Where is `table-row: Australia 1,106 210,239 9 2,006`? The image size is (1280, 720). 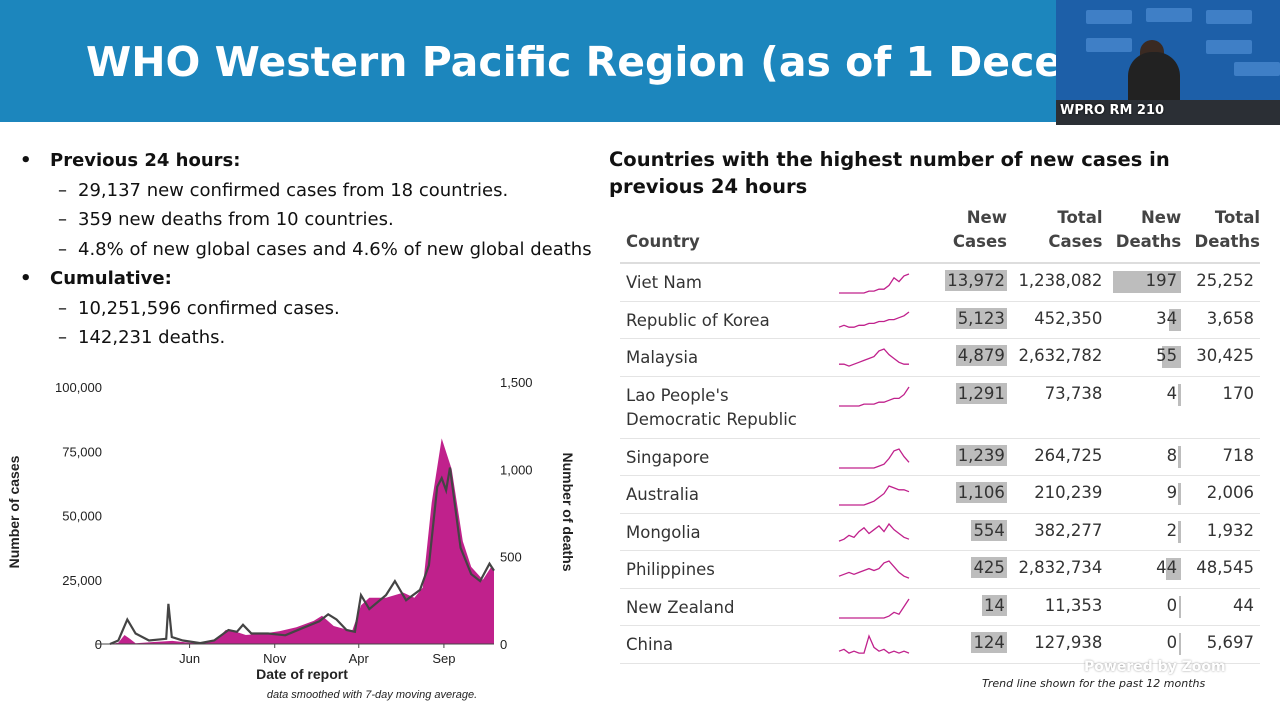 table-row: Australia 1,106 210,239 9 2,006 is located at coordinates (940, 495).